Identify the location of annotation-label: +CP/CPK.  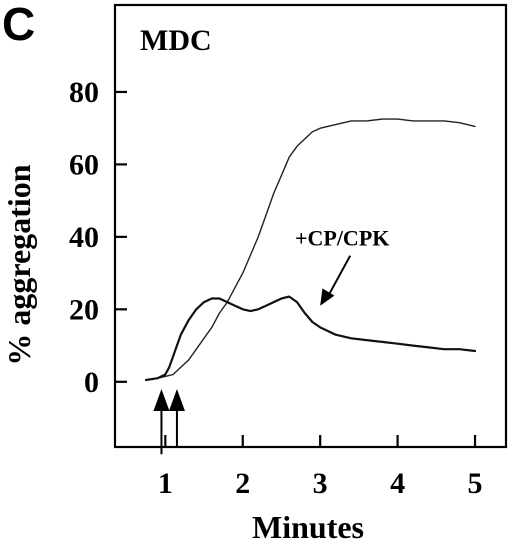
(342, 238).